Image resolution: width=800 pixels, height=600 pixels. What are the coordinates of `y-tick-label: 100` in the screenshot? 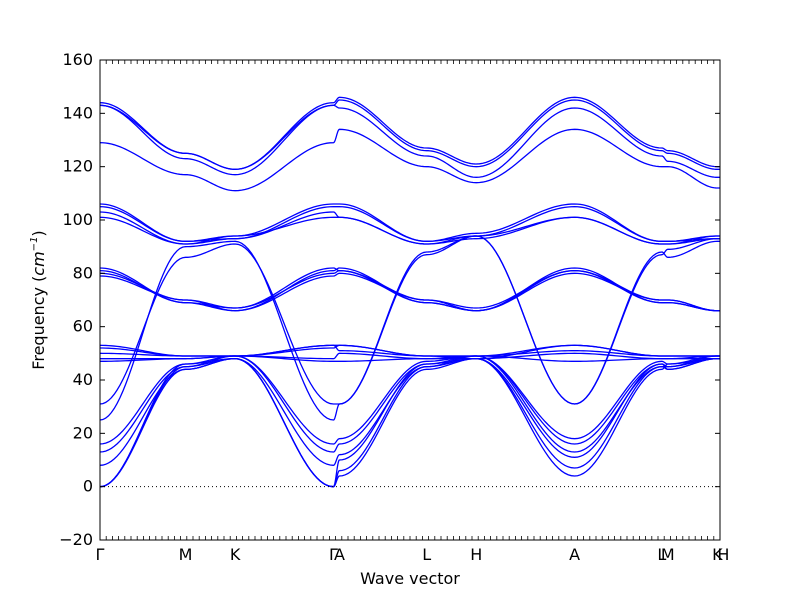 It's located at (77, 219).